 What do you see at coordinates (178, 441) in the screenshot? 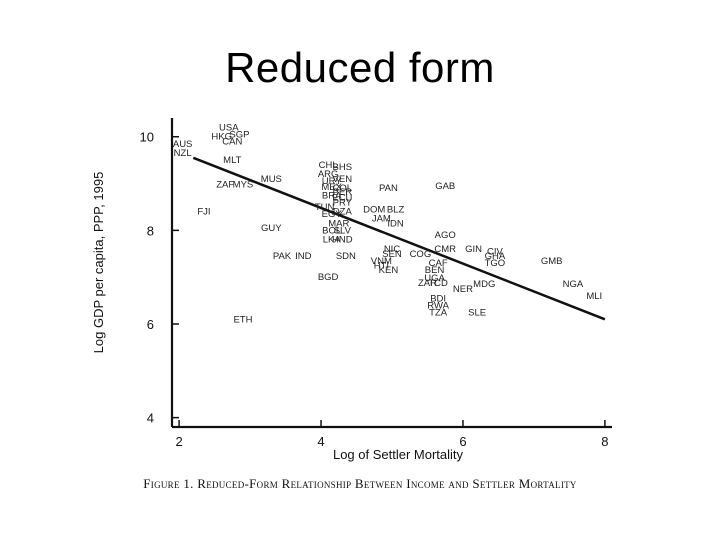
I see `x-tick-label: 2` at bounding box center [178, 441].